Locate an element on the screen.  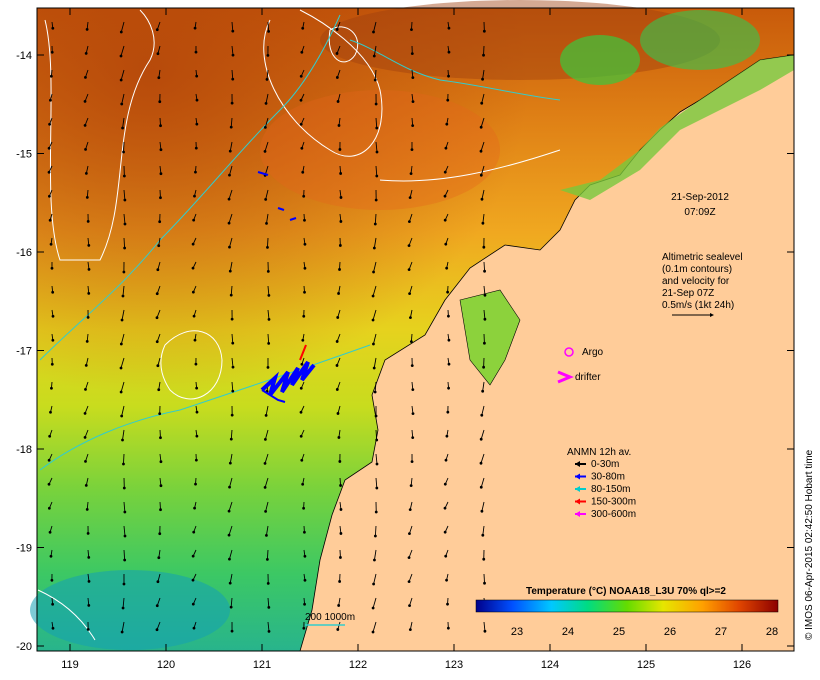
imos-credit: © IMOS 06-Apr-2015 02:42:50 Hobart time is located at coordinates (809, 544).